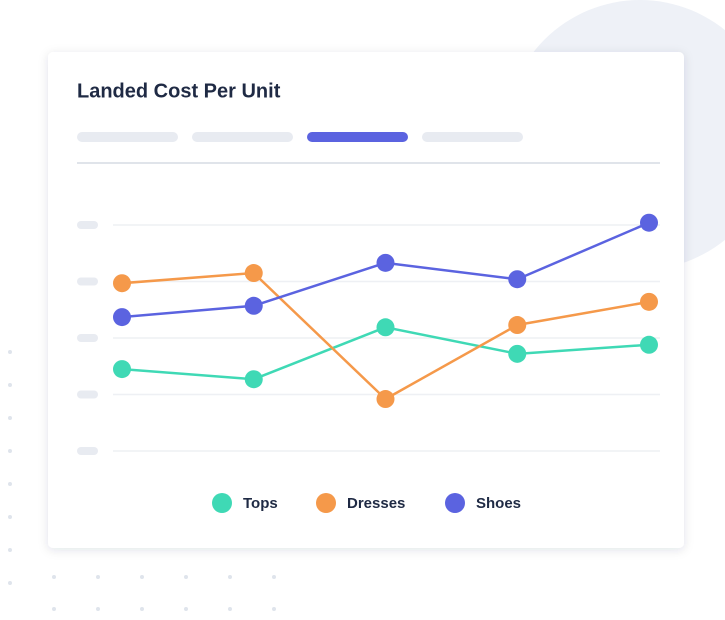 This screenshot has height=620, width=725. Describe the element at coordinates (179, 91) in the screenshot. I see `chart-title: Landed Cost Per Unit` at that location.